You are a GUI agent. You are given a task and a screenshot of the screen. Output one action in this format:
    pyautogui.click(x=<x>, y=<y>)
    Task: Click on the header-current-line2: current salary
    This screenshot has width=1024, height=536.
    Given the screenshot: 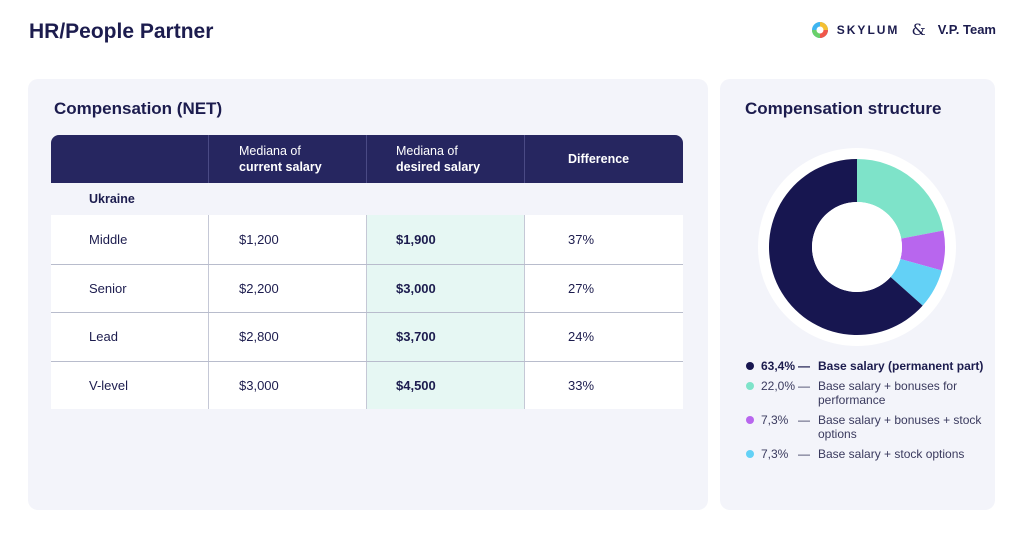 What is the action you would take?
    pyautogui.click(x=280, y=167)
    